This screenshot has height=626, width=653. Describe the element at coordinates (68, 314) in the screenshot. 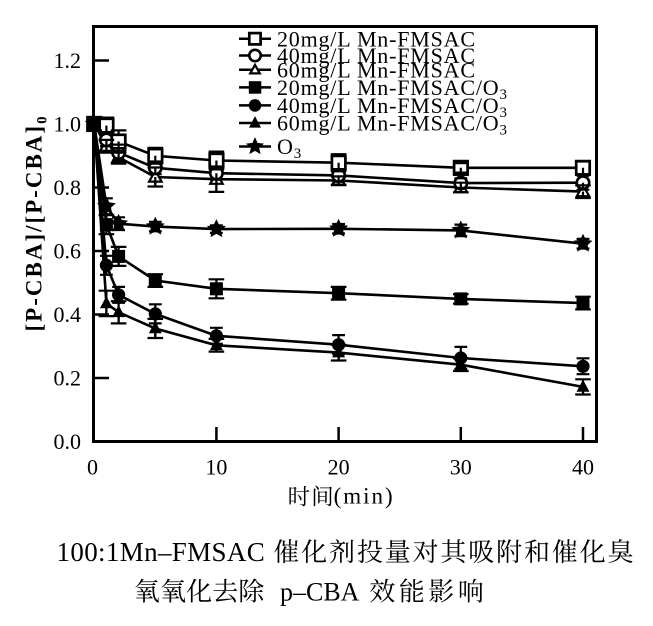

I see `svg-text: 0.4` at that location.